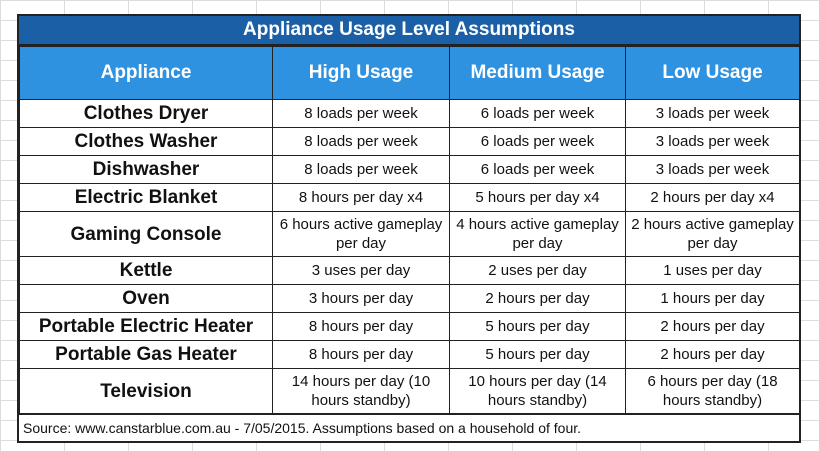  What do you see at coordinates (146, 270) in the screenshot?
I see `appliance-cell: Kettle` at bounding box center [146, 270].